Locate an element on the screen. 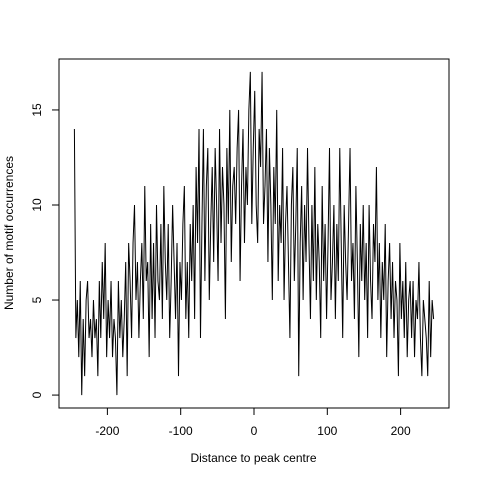  y-tick-label: 15 is located at coordinates (37, 110).